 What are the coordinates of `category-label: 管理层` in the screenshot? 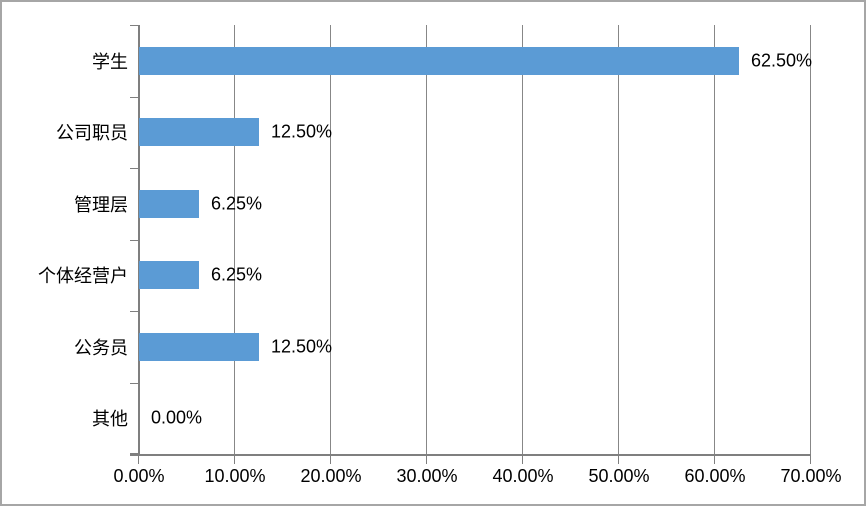 It's located at (101, 204).